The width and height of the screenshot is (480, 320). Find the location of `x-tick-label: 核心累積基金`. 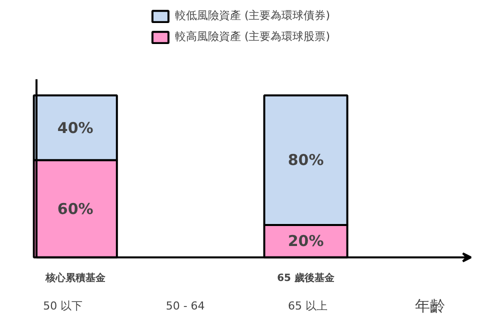

x-tick-label: 核心累積基金 is located at coordinates (75, 278).